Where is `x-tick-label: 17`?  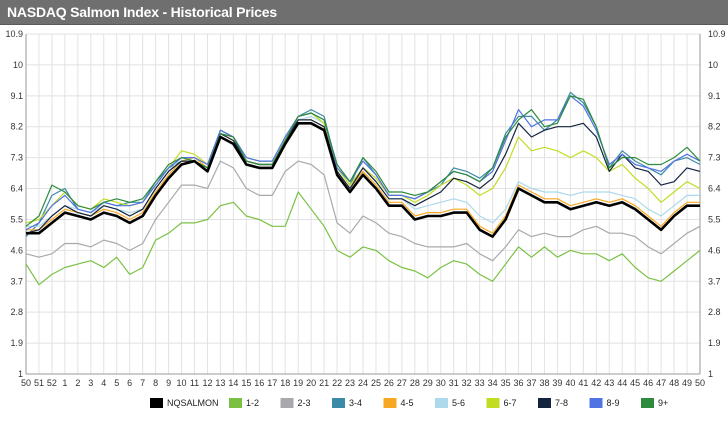 x-tick-label: 17 is located at coordinates (272, 383).